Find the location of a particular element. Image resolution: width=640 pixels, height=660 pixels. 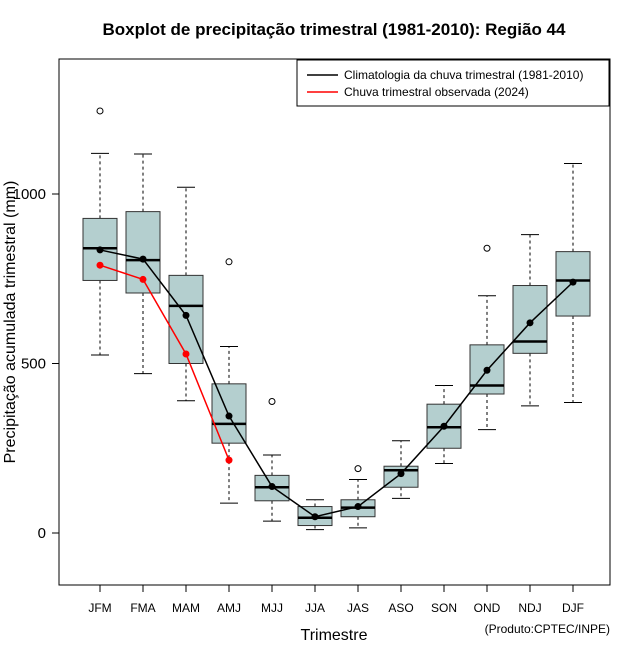

y-axis: 0 500 1000 is located at coordinates (36, 364).